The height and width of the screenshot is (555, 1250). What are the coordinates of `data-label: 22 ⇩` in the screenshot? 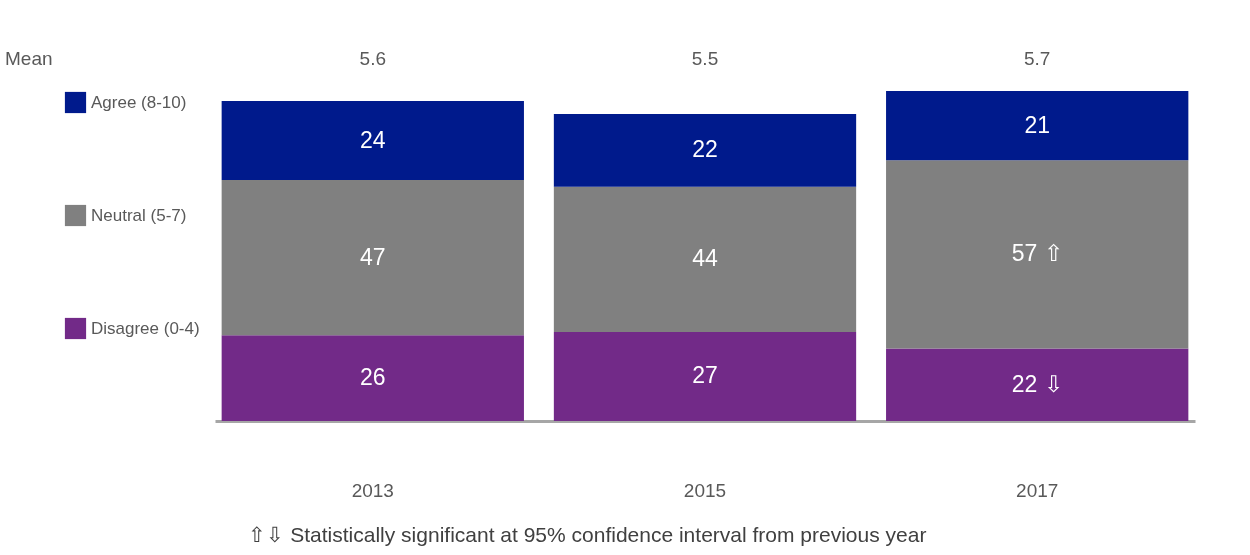 It's located at (1037, 383).